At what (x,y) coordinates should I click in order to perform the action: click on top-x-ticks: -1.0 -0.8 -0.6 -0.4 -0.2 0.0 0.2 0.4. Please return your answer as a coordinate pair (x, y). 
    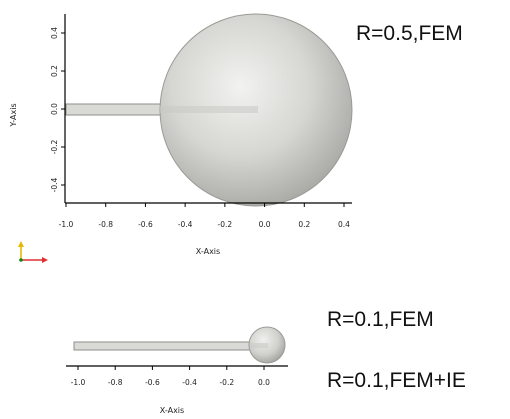
    Looking at the image, I should click on (204, 216).